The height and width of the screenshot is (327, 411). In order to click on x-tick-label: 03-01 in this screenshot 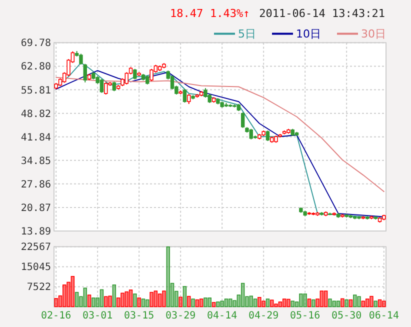, I will do `click(97, 316)`.